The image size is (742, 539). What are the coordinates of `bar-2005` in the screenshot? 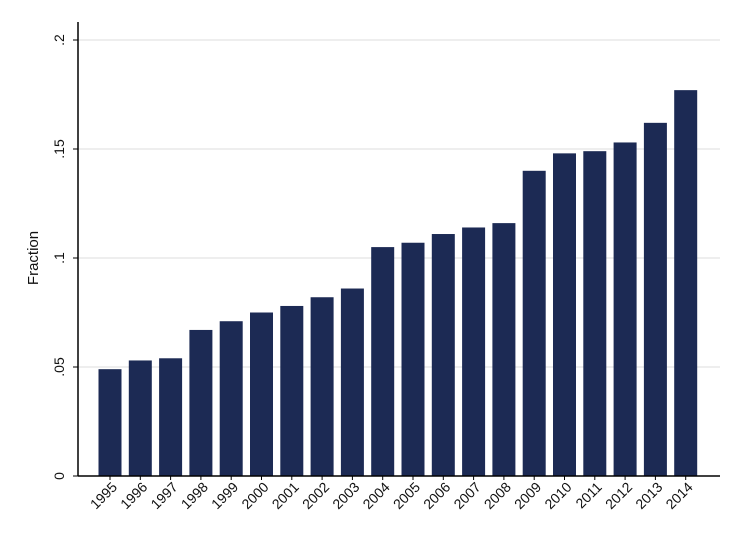 It's located at (413, 359).